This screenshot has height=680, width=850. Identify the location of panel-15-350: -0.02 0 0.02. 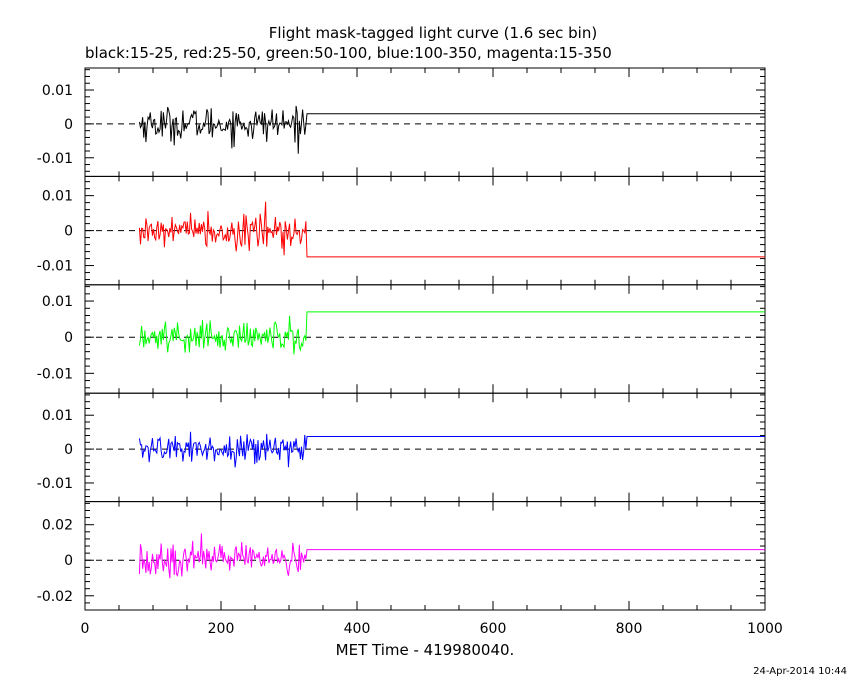
(401, 556).